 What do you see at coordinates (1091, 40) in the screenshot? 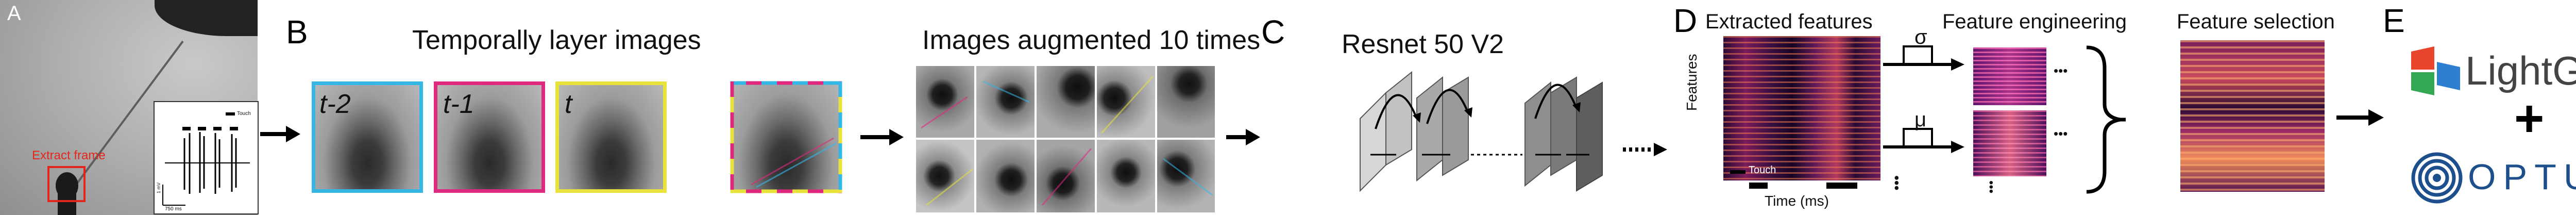
I see `augment-title: Images augmented 10 times` at bounding box center [1091, 40].